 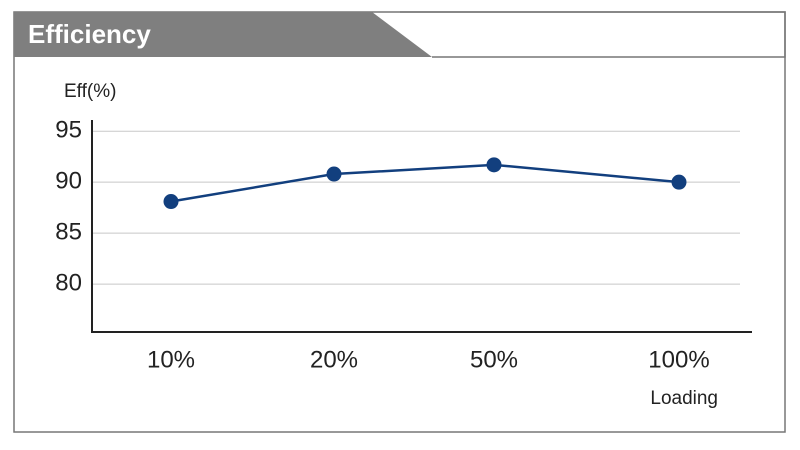 What do you see at coordinates (425, 183) in the screenshot?
I see `series-line` at bounding box center [425, 183].